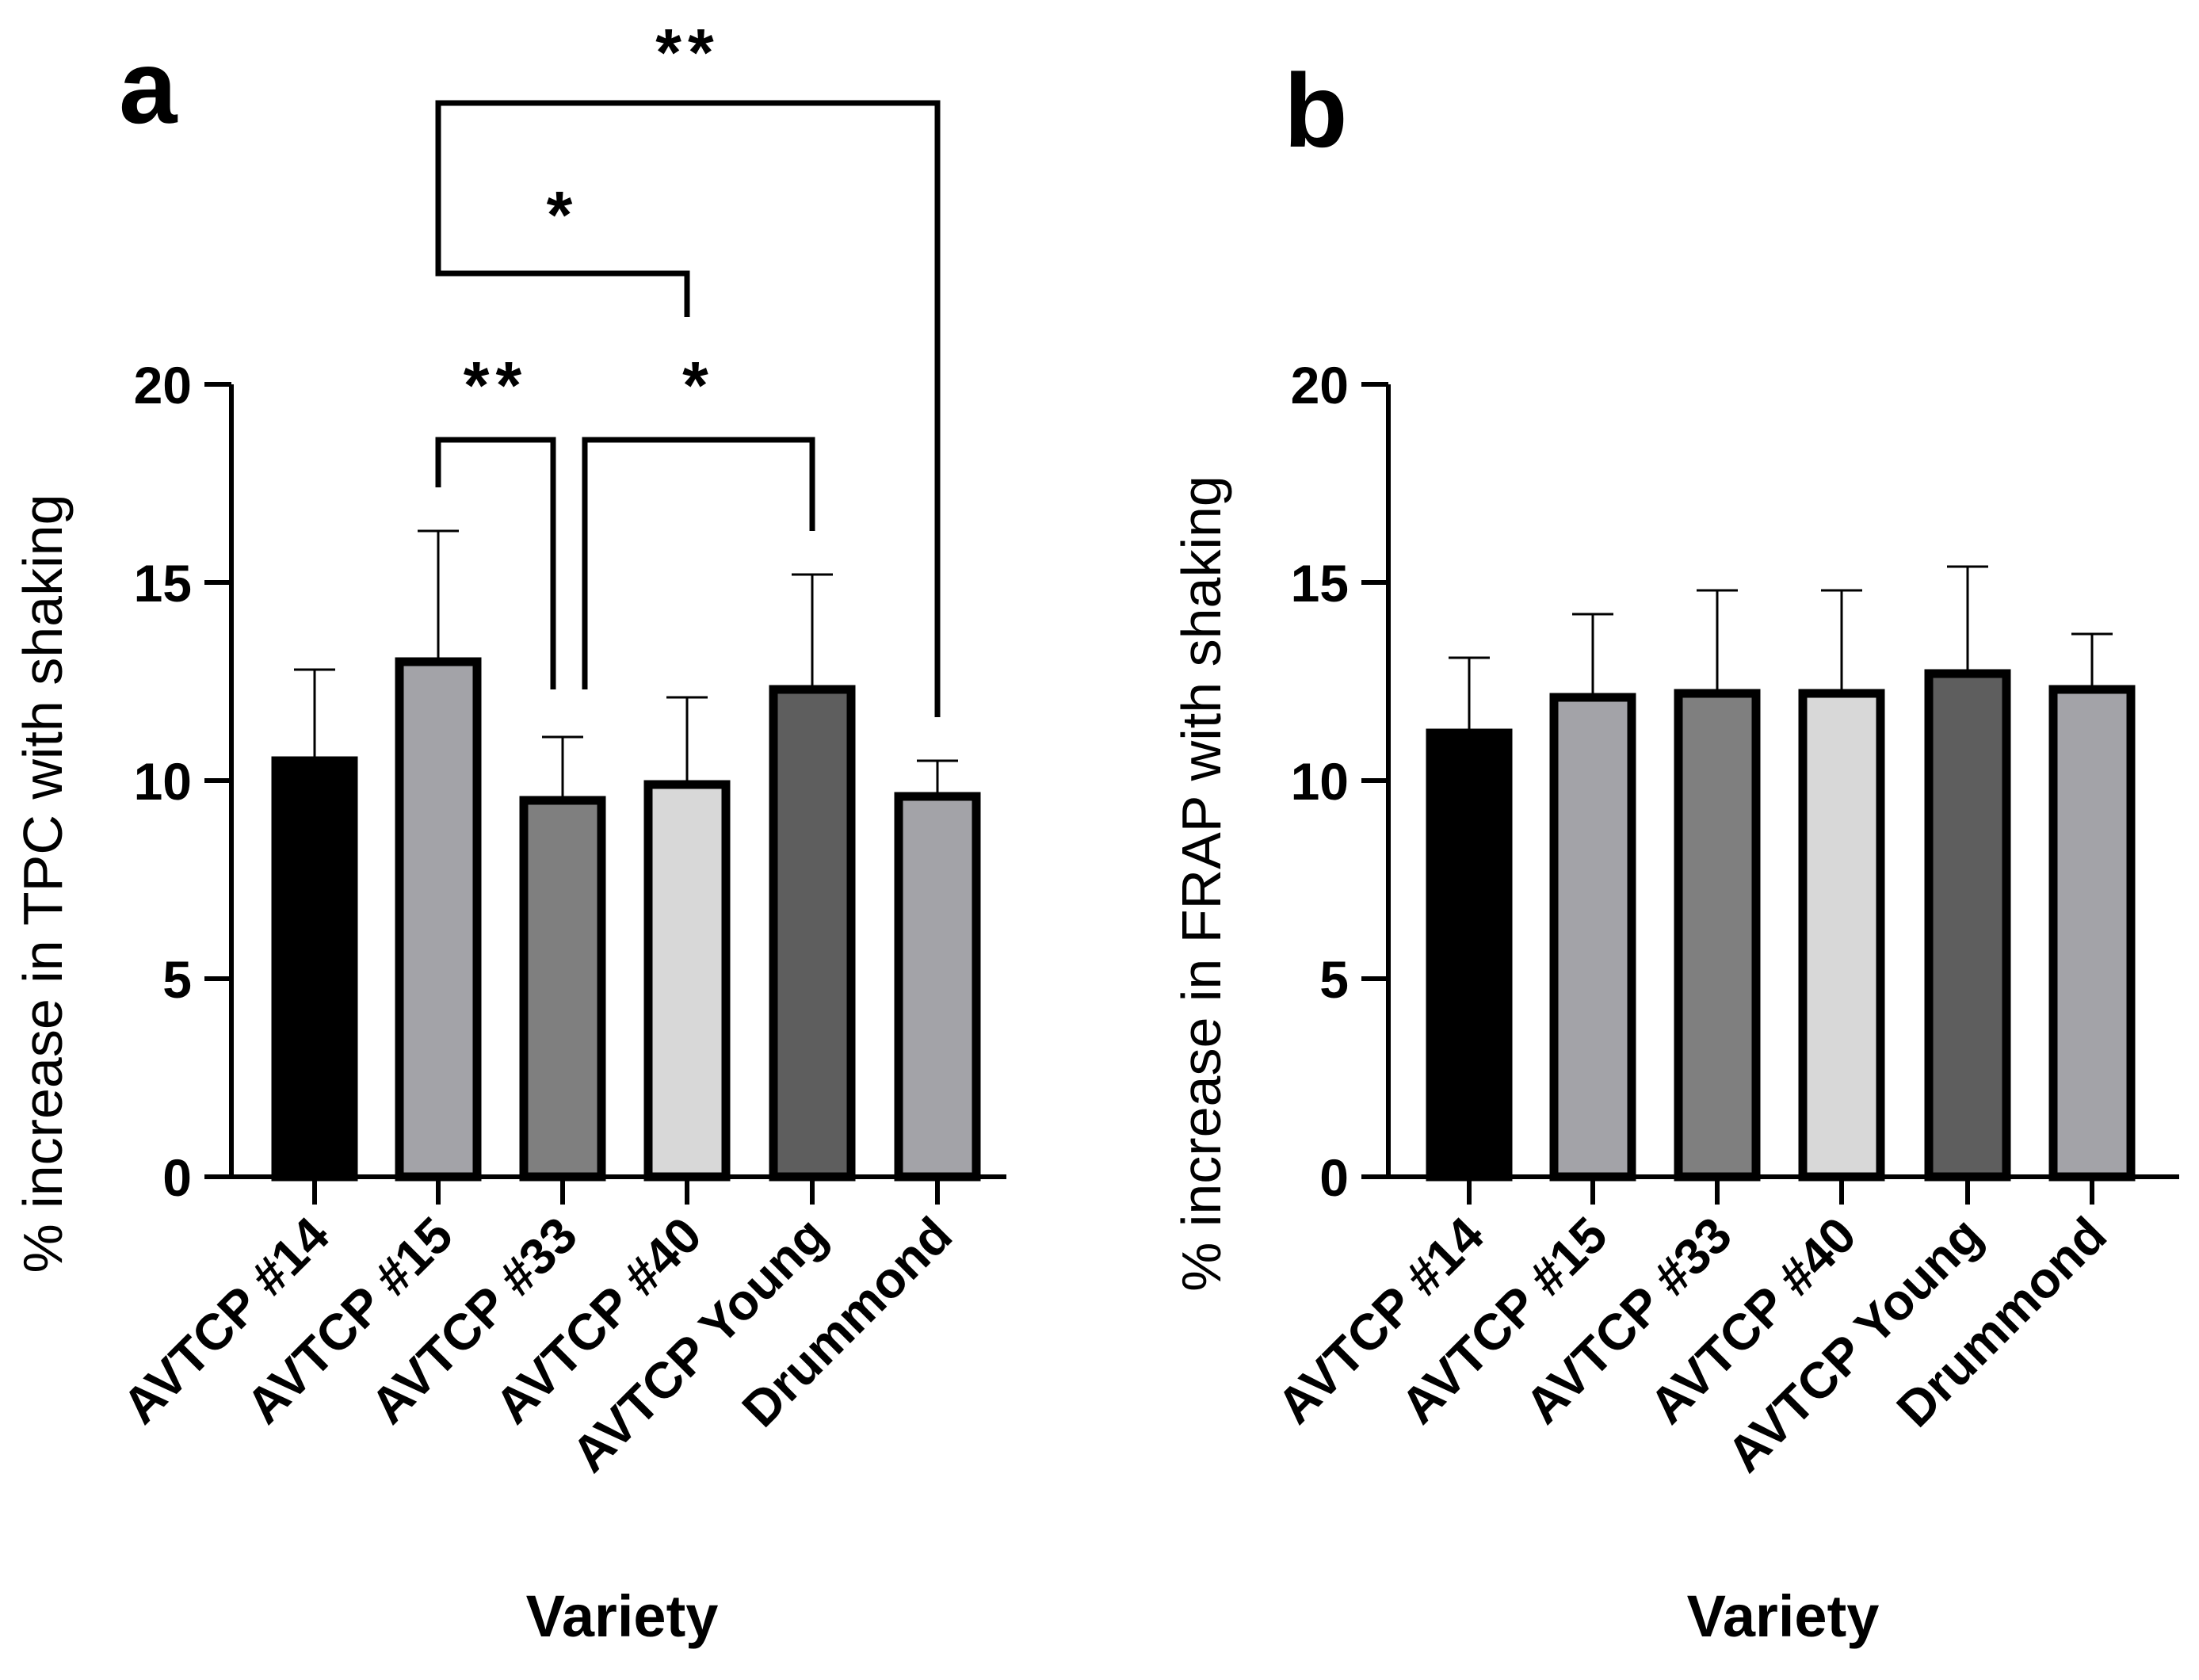  What do you see at coordinates (1201, 883) in the screenshot?
I see `y-axis-title: % increase in FRAP with shaking` at bounding box center [1201, 883].